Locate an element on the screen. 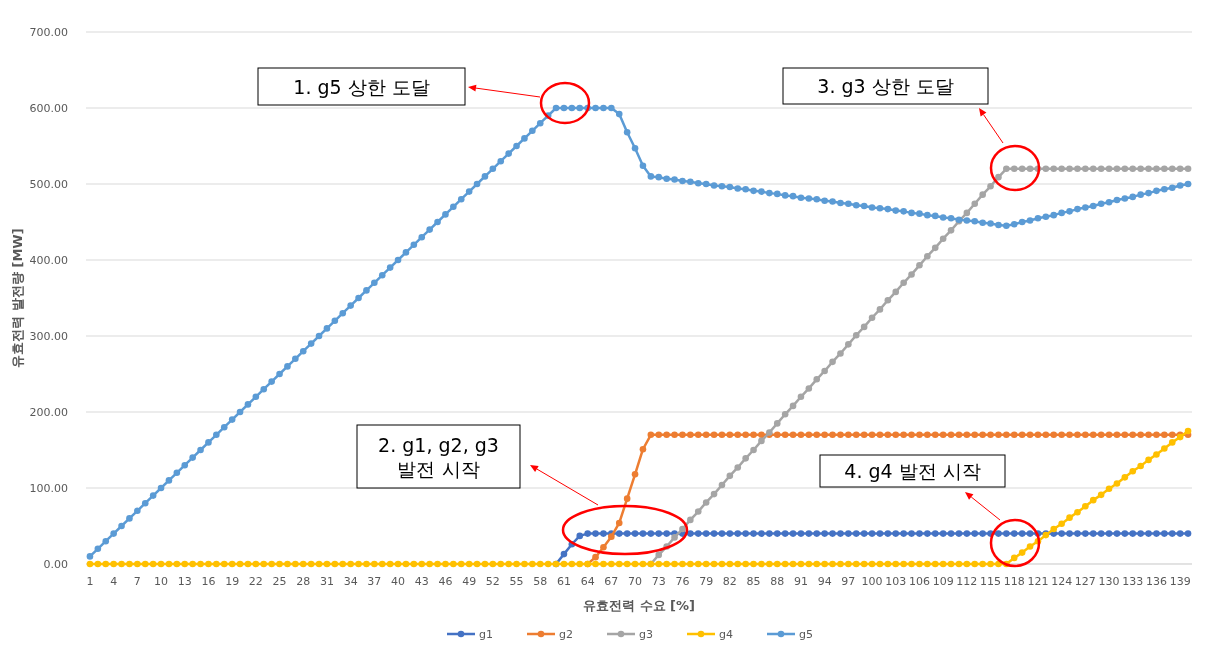 This screenshot has height=654, width=1219. x-tick-label: 49 is located at coordinates (469, 581).